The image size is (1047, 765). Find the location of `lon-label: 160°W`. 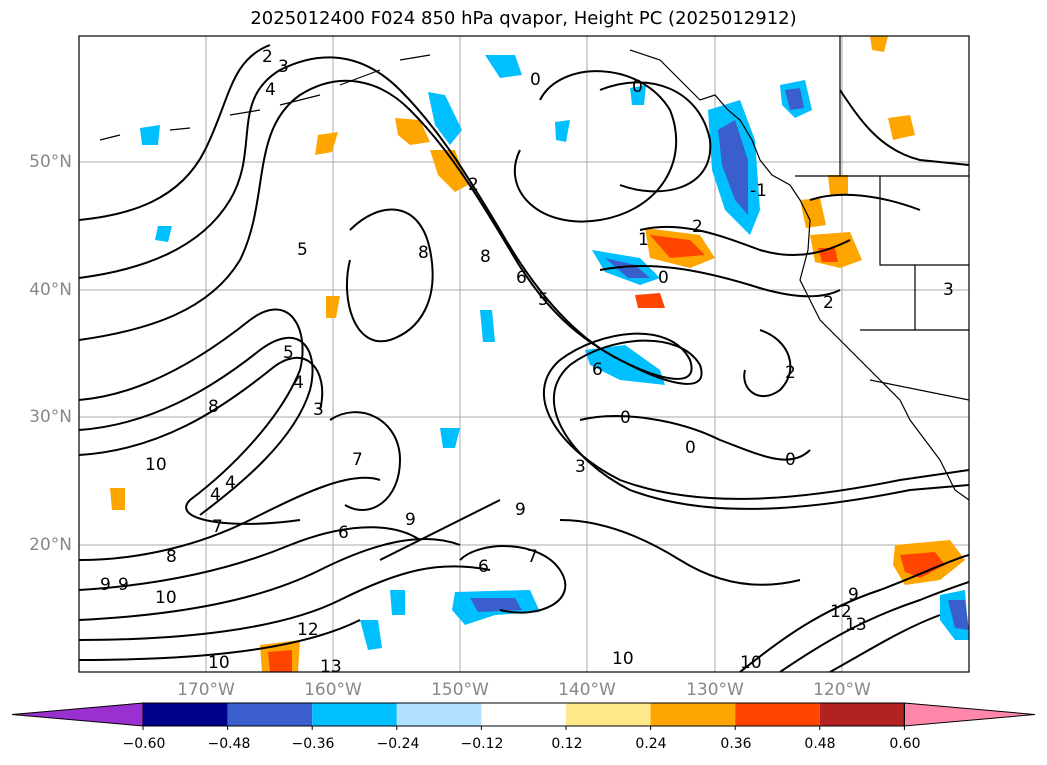

lon-label: 160°W is located at coordinates (333, 690).